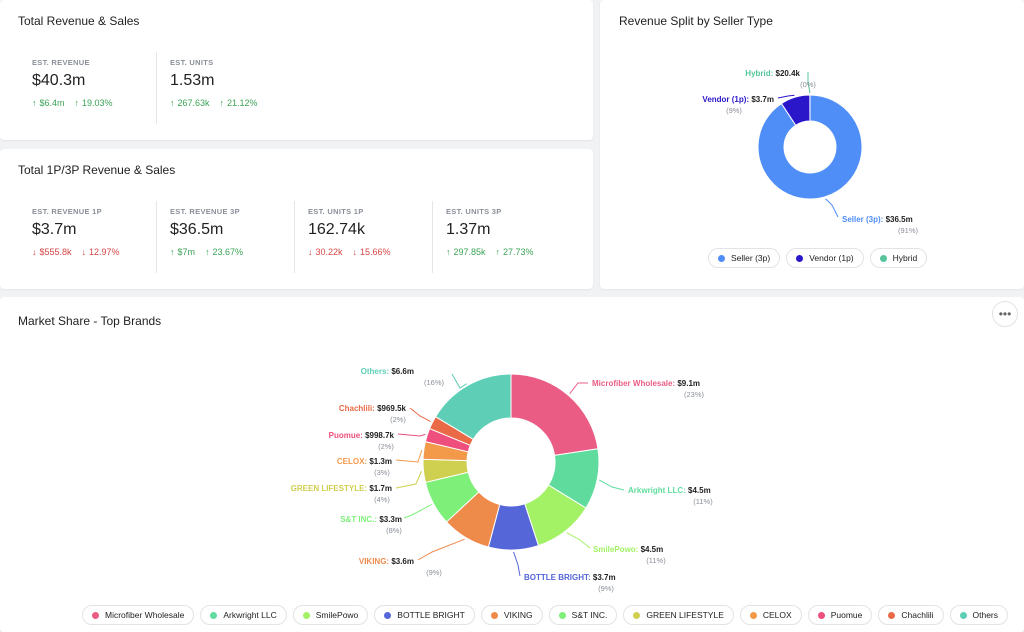  I want to click on slice-name: Vendor (1p):, so click(726, 99).